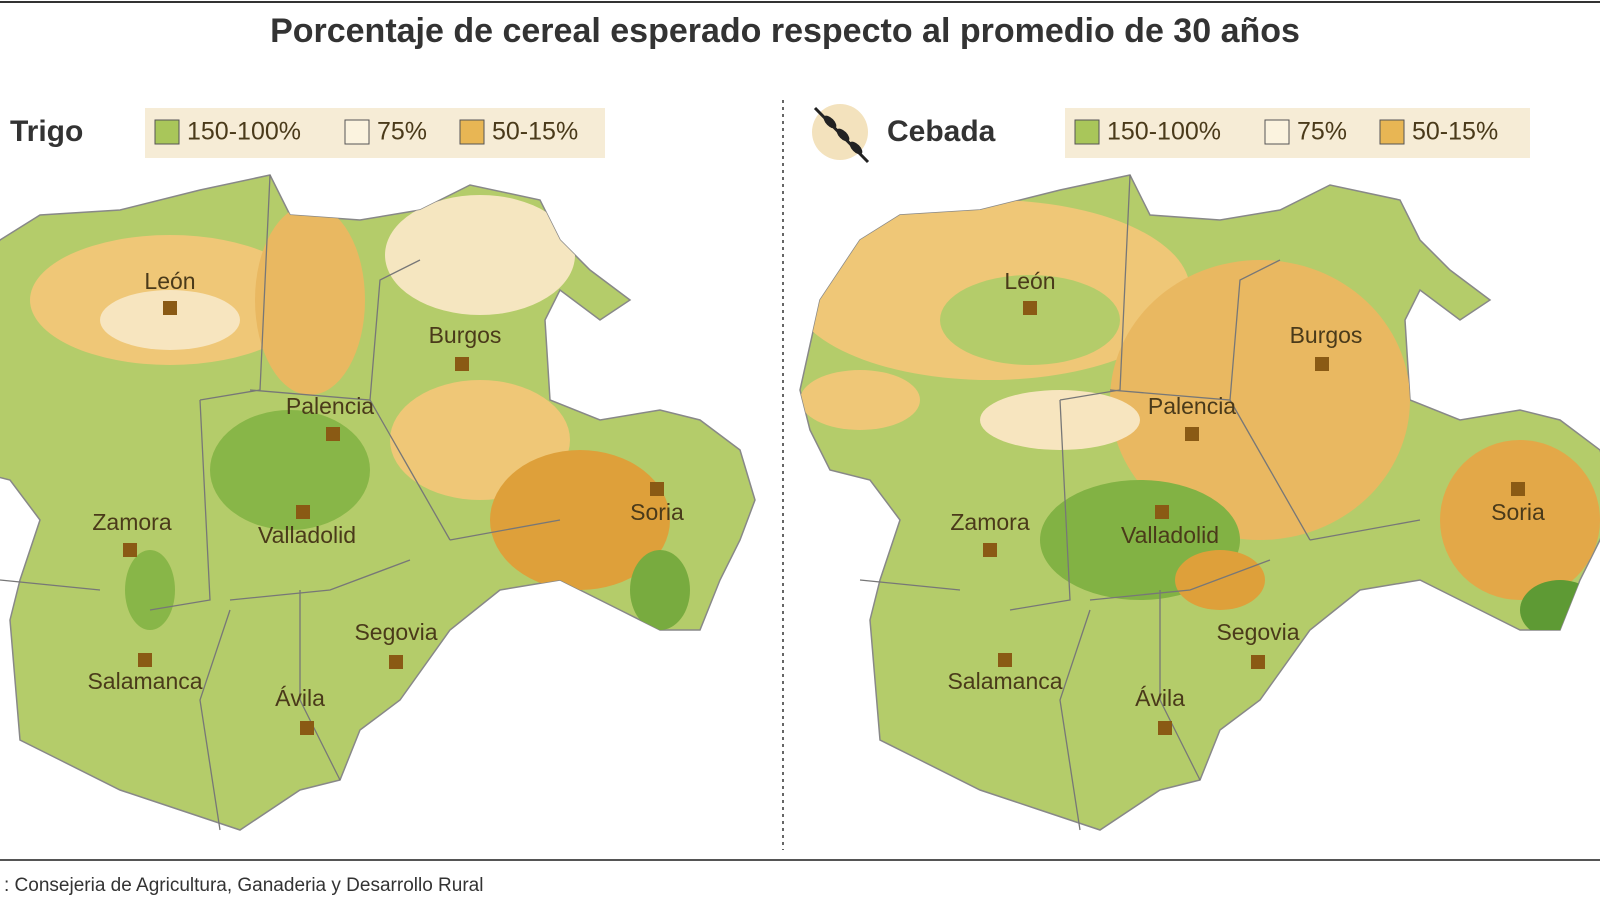 This screenshot has width=1600, height=919. Describe the element at coordinates (841, 134) in the screenshot. I see `barley-icon` at that location.